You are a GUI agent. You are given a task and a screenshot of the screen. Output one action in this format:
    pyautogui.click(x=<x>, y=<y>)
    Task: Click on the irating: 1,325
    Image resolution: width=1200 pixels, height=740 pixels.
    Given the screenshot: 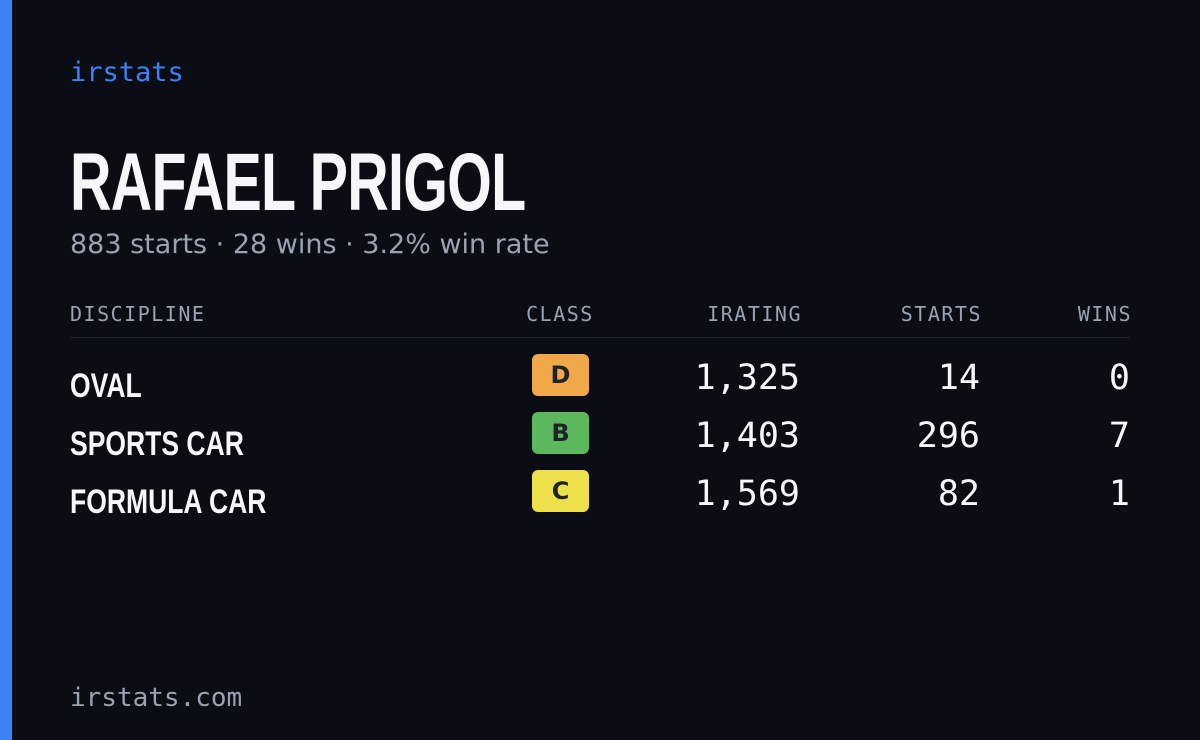 What is the action you would take?
    pyautogui.click(x=747, y=378)
    